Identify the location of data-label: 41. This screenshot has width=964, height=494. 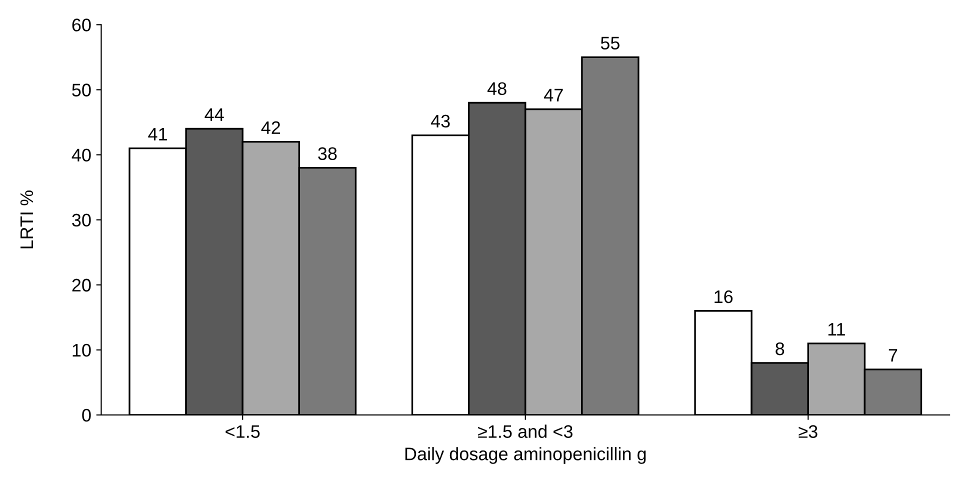
(157, 134).